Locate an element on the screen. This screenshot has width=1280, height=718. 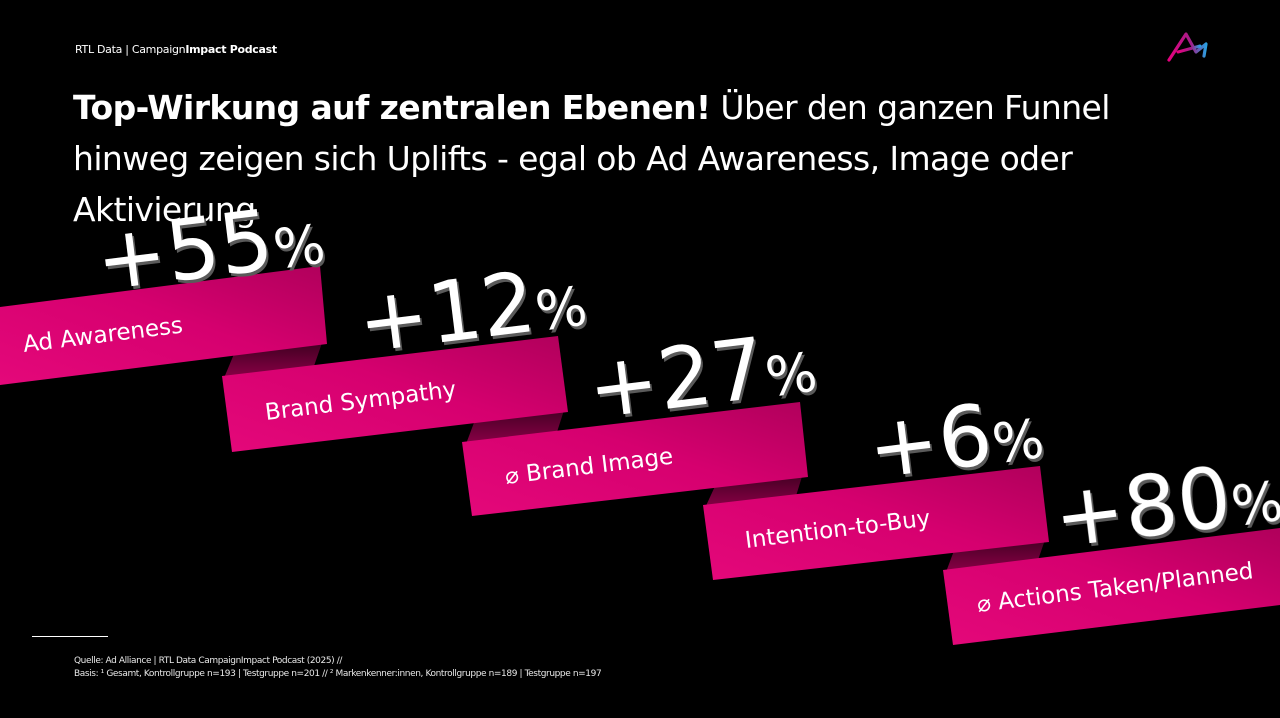
ribbon-actions-taken is located at coordinates (1111, 586).